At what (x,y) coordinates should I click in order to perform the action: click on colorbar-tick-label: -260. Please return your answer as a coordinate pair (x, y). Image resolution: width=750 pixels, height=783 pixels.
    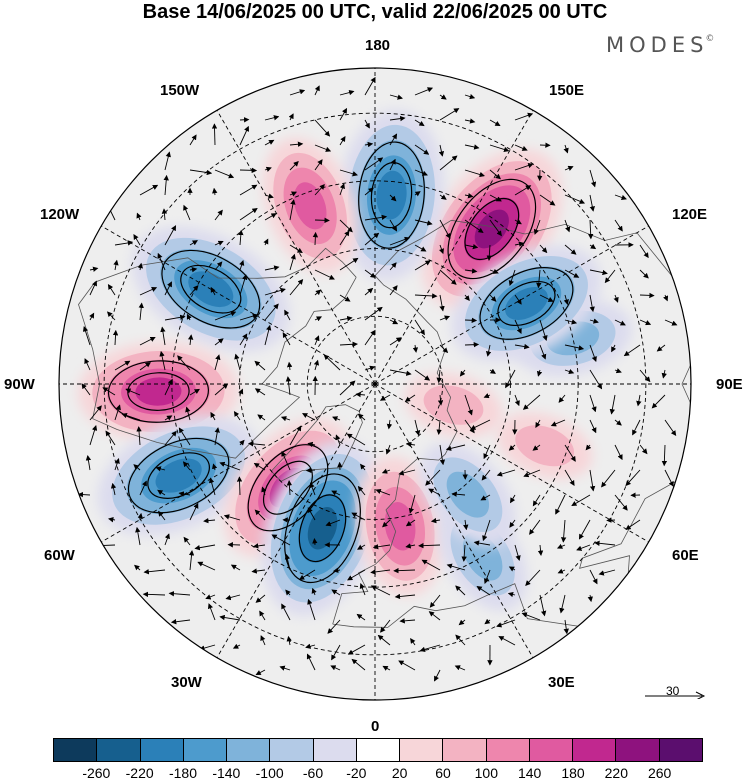
    Looking at the image, I should click on (96, 773).